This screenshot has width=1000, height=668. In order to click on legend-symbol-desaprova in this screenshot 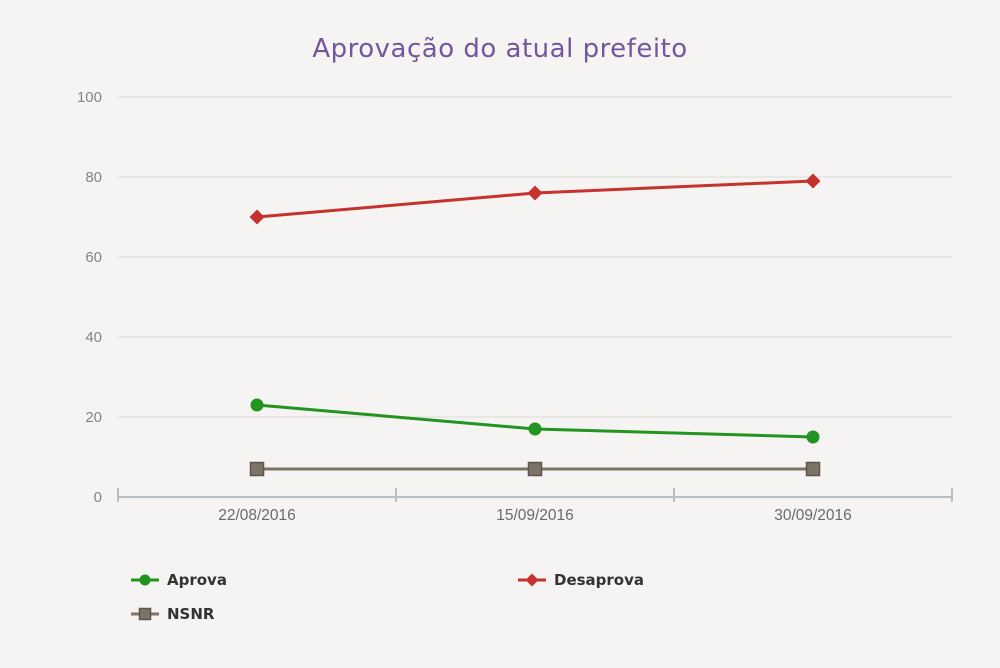, I will do `click(532, 580)`.